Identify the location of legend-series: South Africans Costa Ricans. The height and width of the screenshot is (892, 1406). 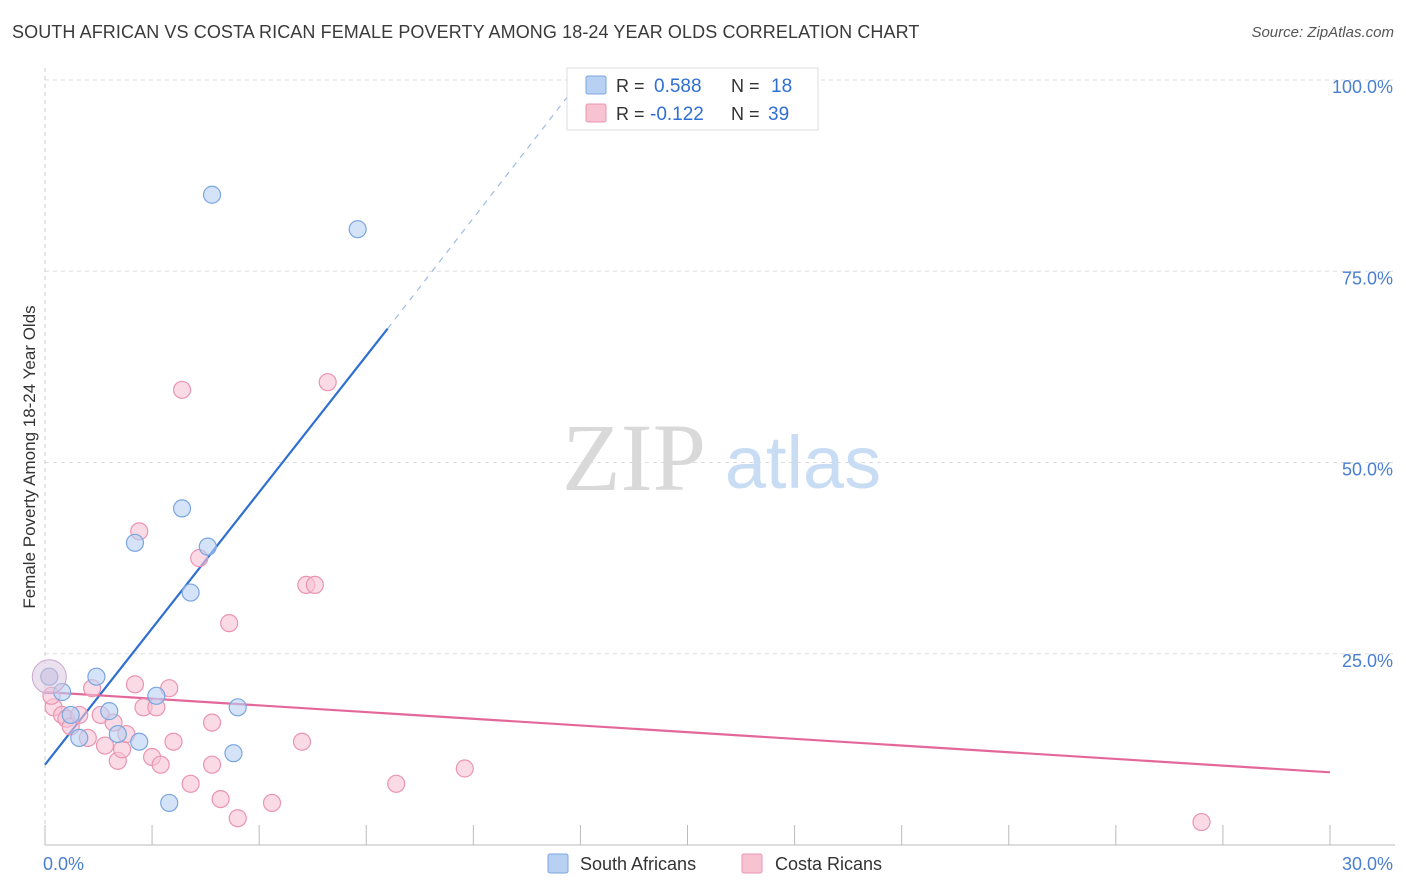
(714, 863).